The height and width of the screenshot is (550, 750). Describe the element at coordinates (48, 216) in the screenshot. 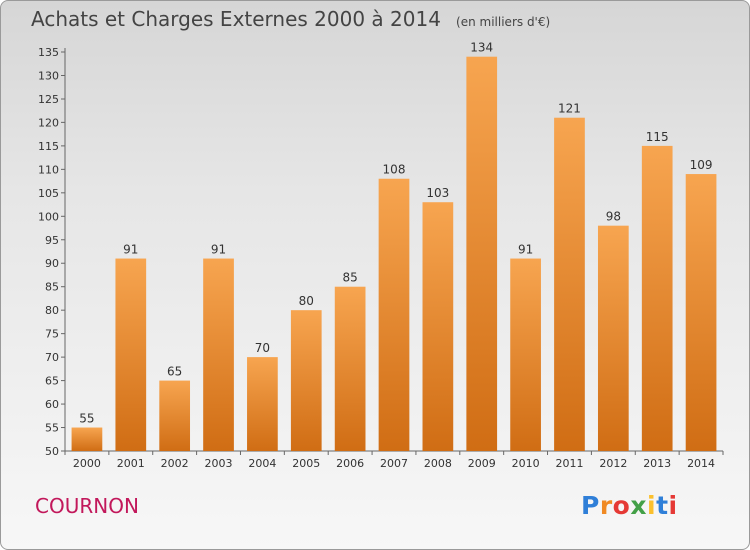

I see `y-tick-label: 100` at that location.